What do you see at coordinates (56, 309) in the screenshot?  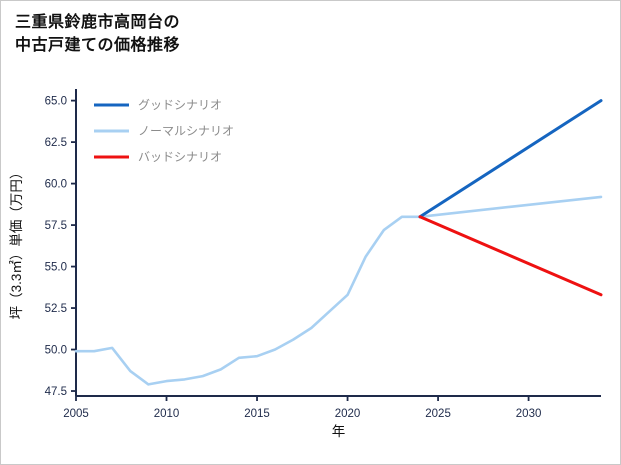 I see `y-tick-label: 52.5` at bounding box center [56, 309].